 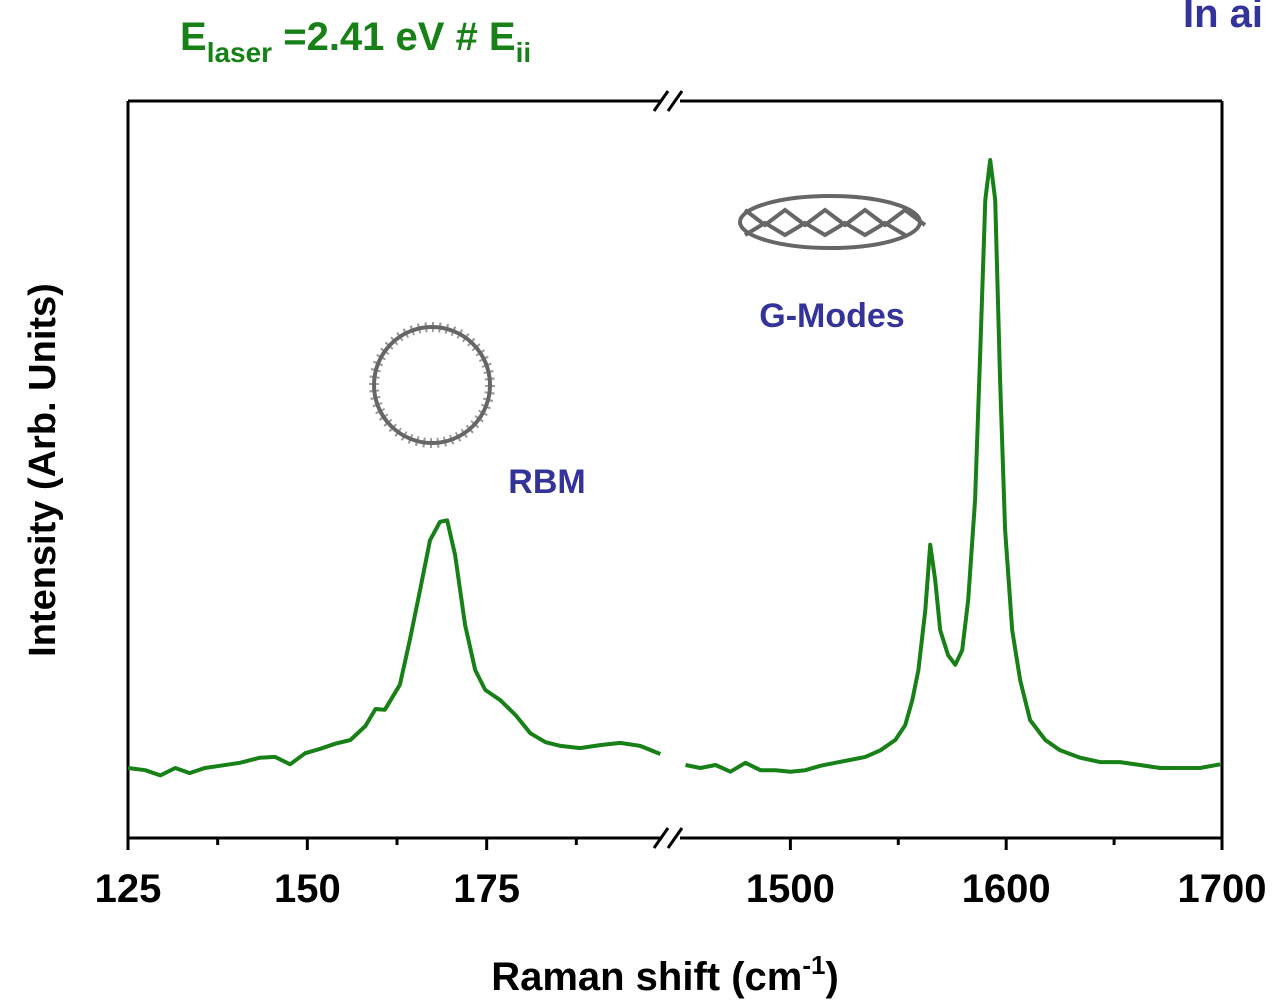 I want to click on x-axis-label: Raman shift (cm-1), so click(x=665, y=974).